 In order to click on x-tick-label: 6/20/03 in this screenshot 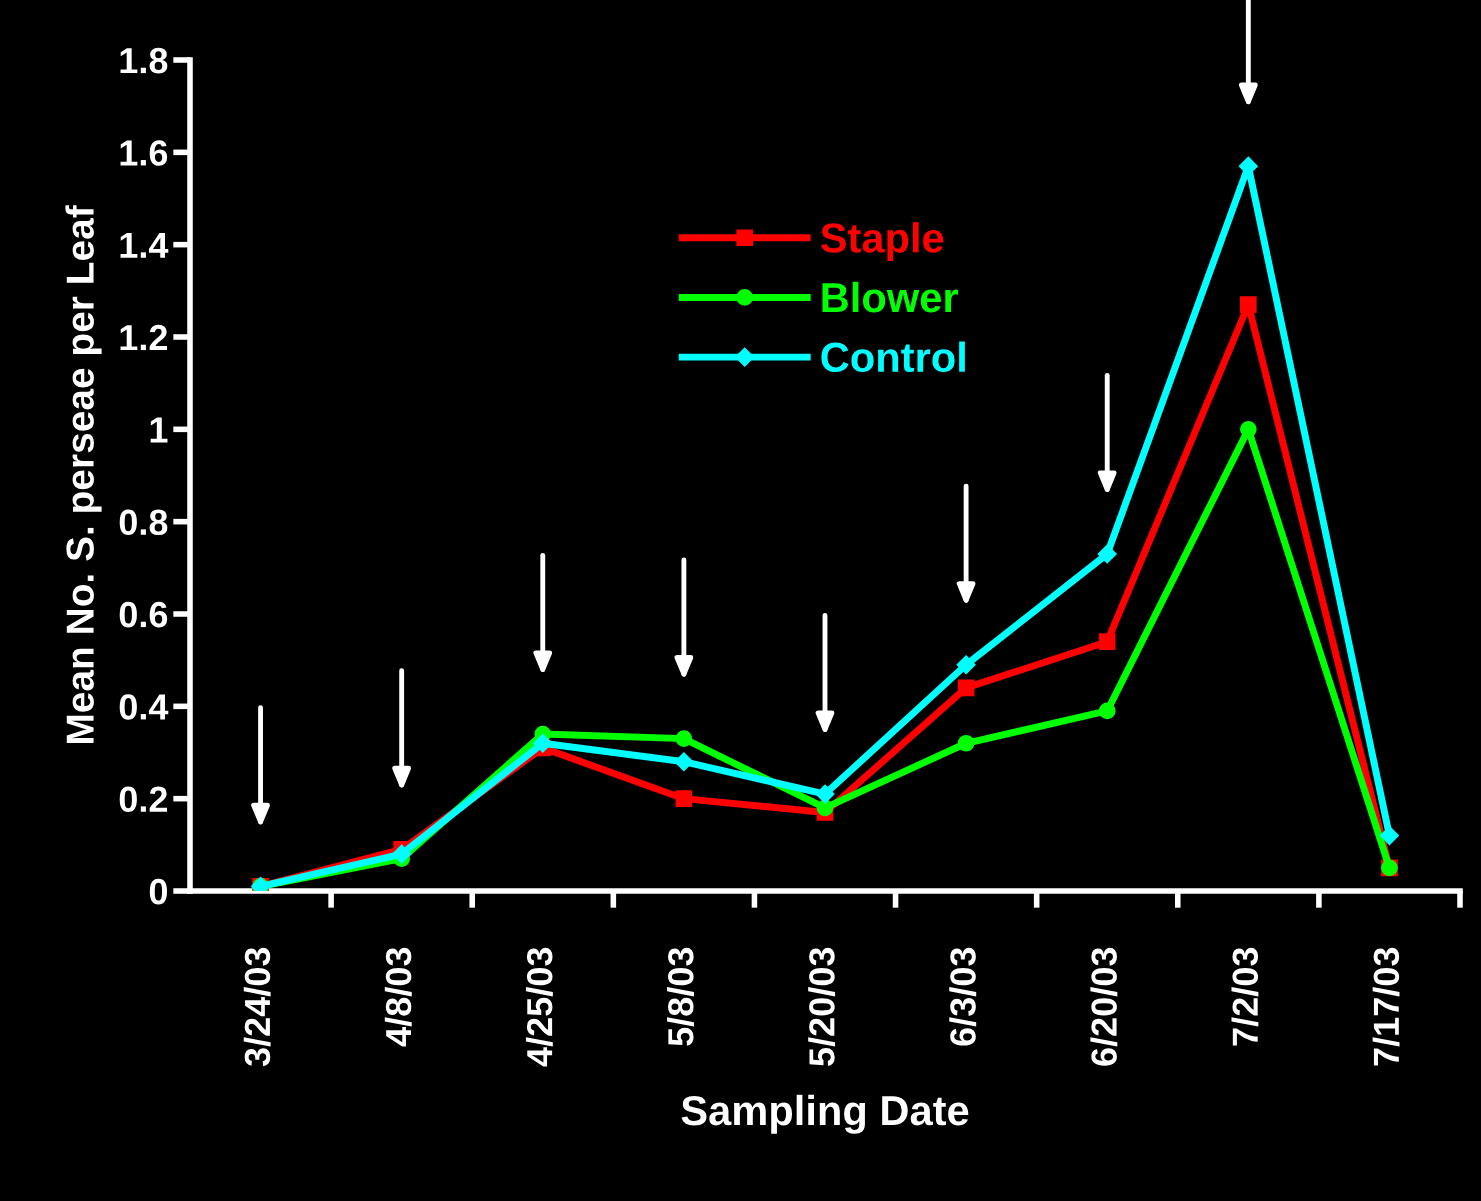, I will do `click(1104, 1006)`.